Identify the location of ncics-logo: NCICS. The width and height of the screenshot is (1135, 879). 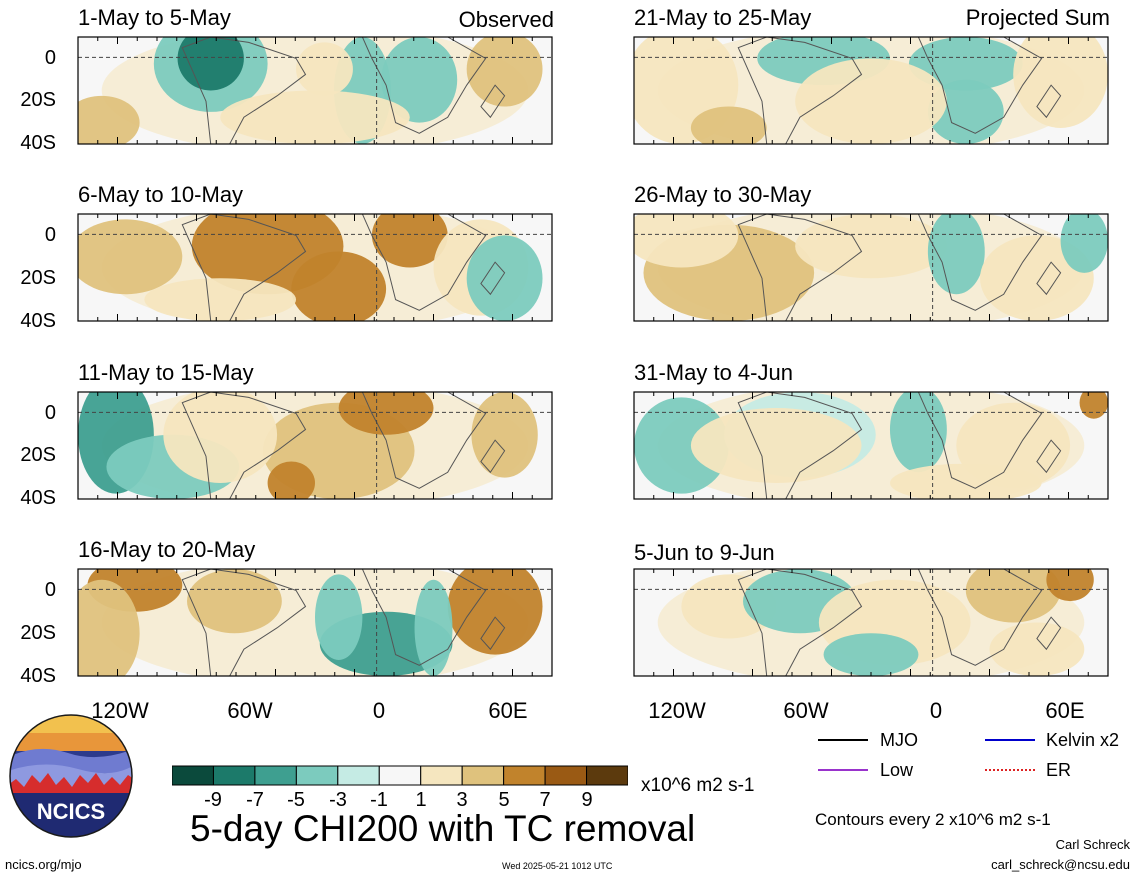
(71, 776).